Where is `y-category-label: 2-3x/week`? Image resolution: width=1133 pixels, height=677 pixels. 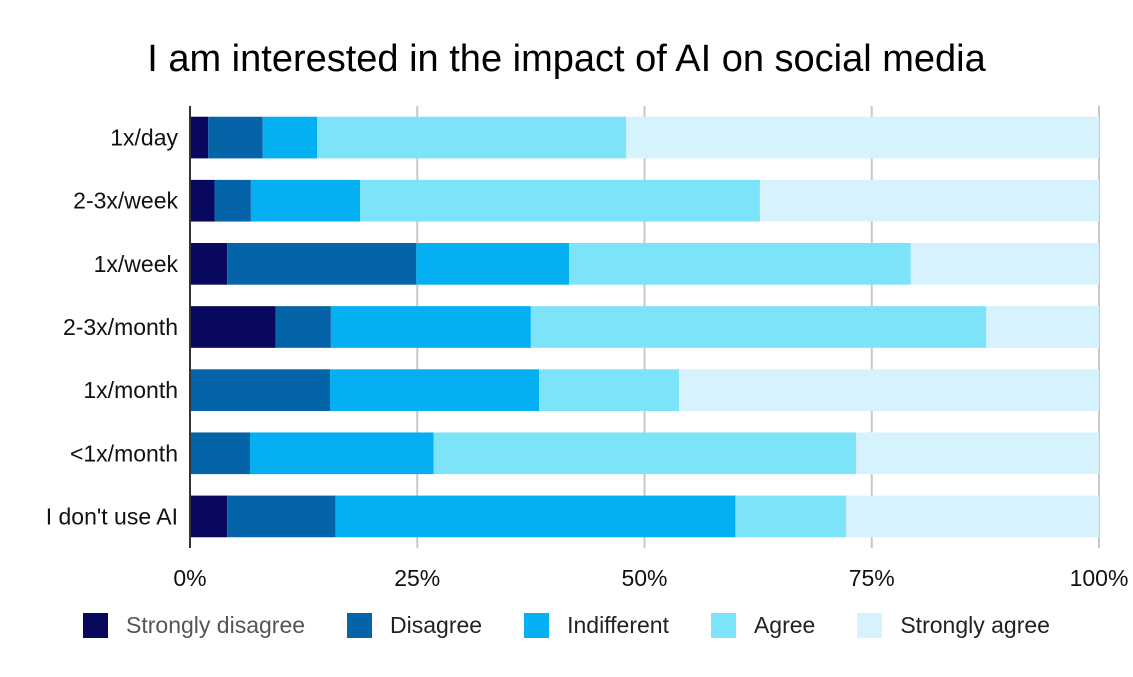
y-category-label: 2-3x/week is located at coordinates (125, 201).